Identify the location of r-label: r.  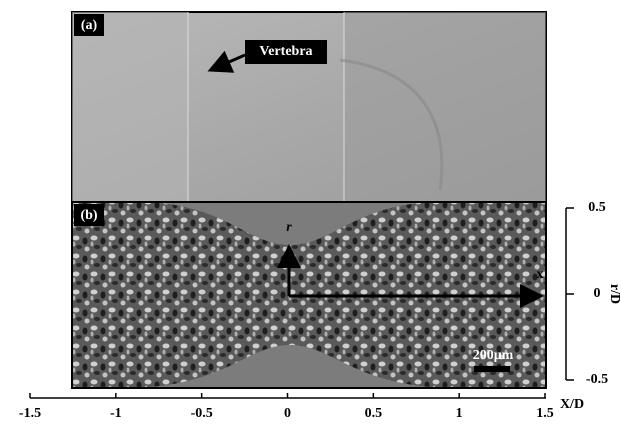
(289, 227).